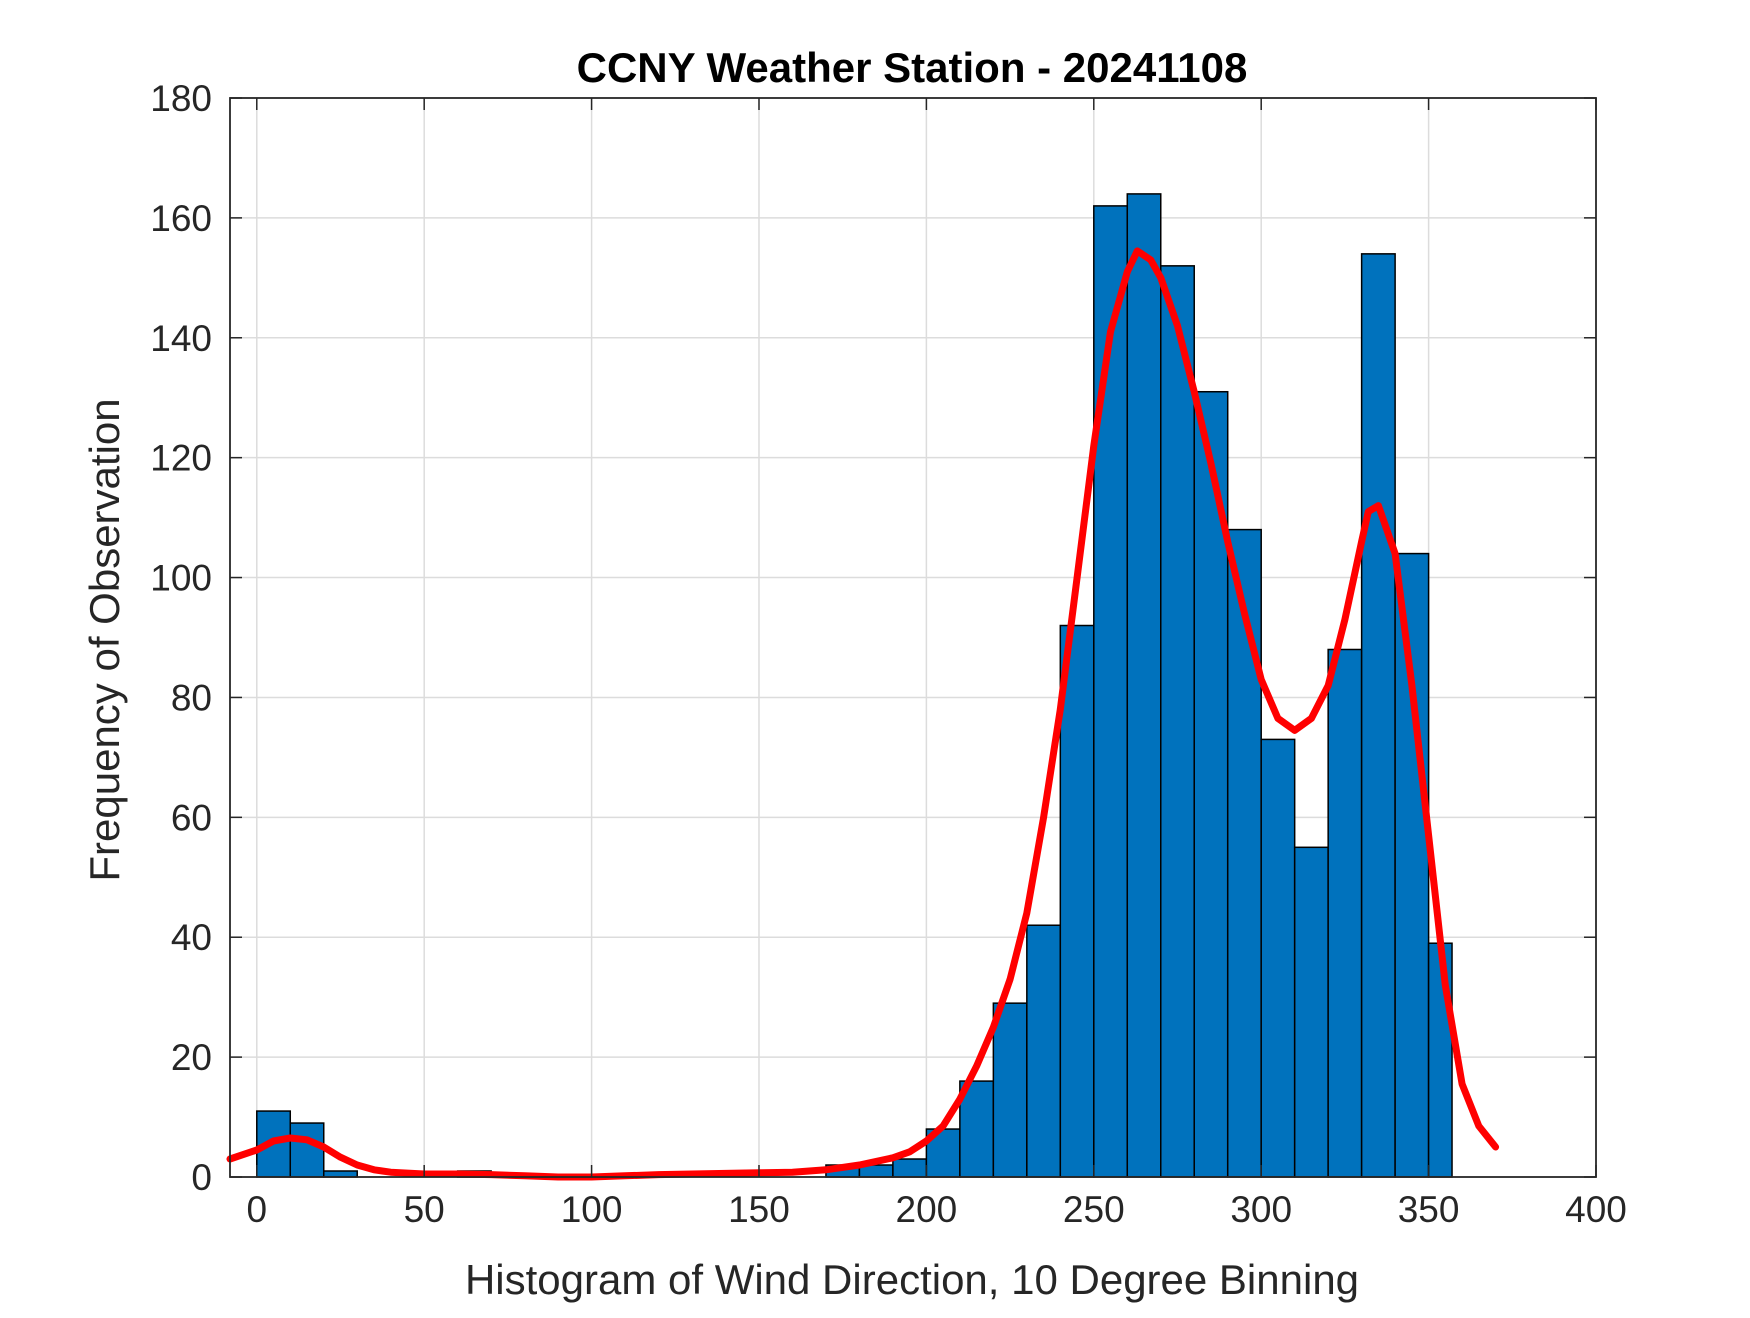 This screenshot has height=1318, width=1750. What do you see at coordinates (1261, 1209) in the screenshot?
I see `x-tick-label: 300` at bounding box center [1261, 1209].